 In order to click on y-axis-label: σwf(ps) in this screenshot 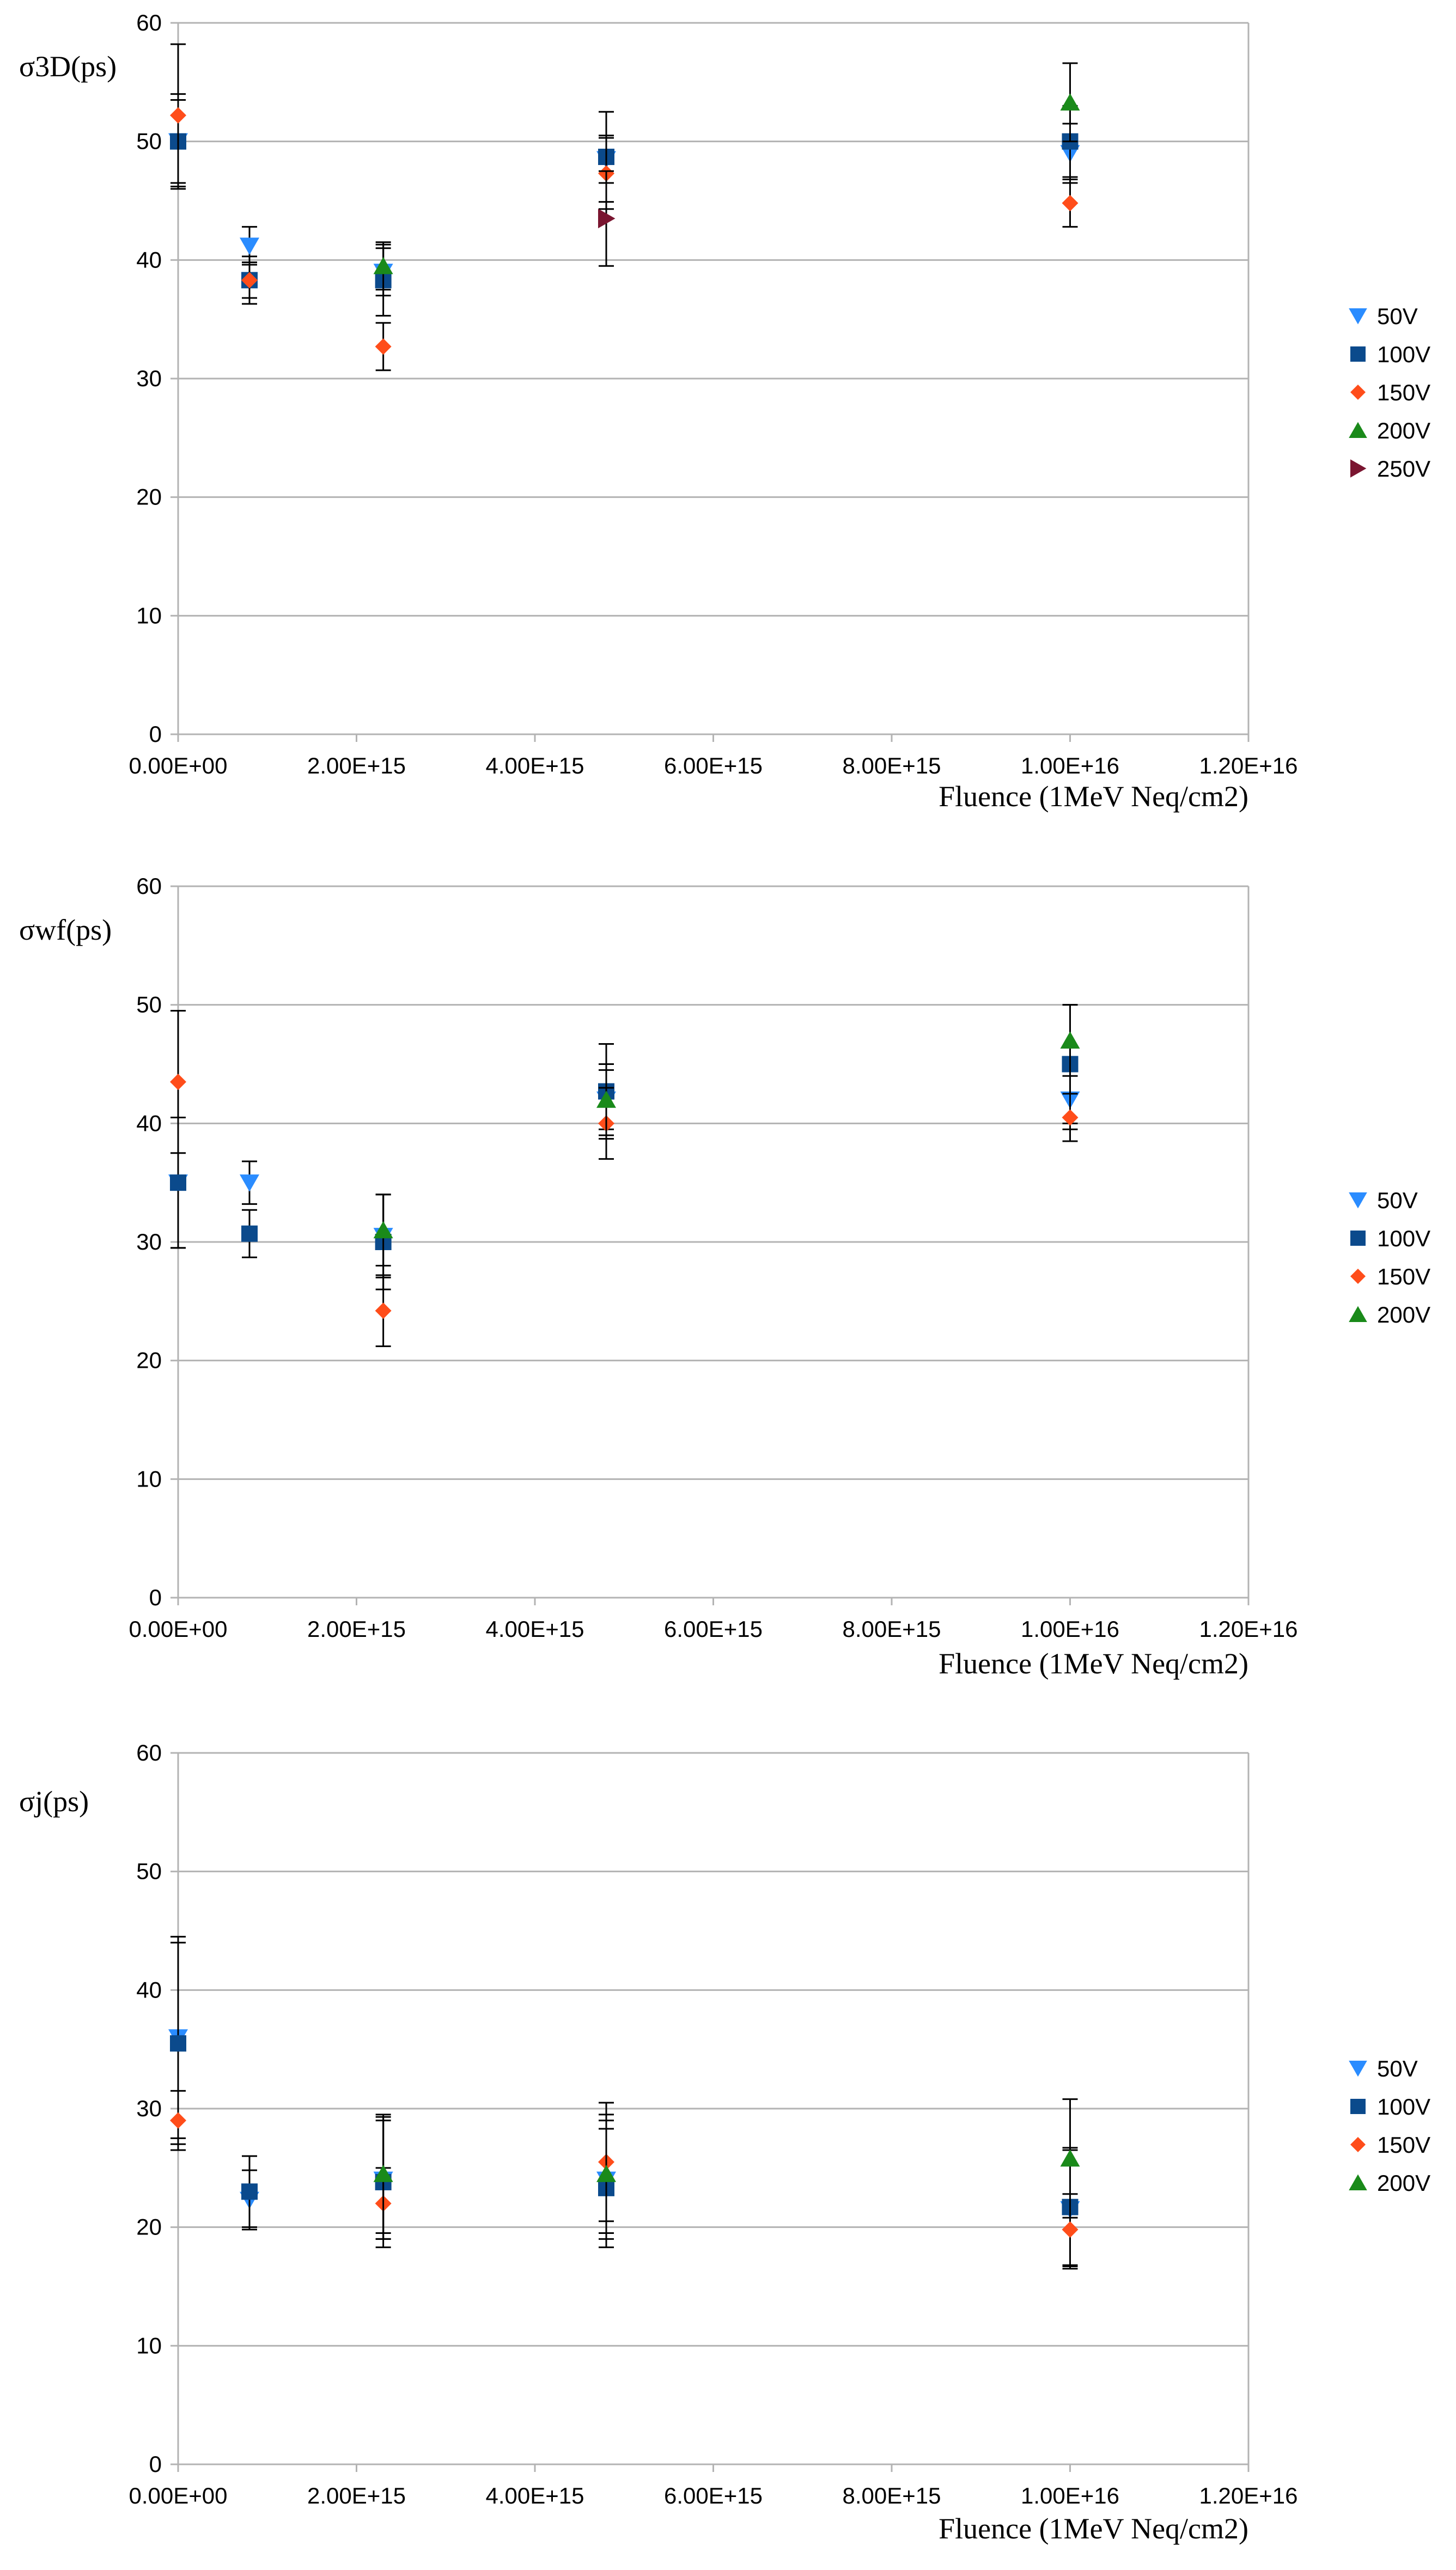, I will do `click(65, 930)`.